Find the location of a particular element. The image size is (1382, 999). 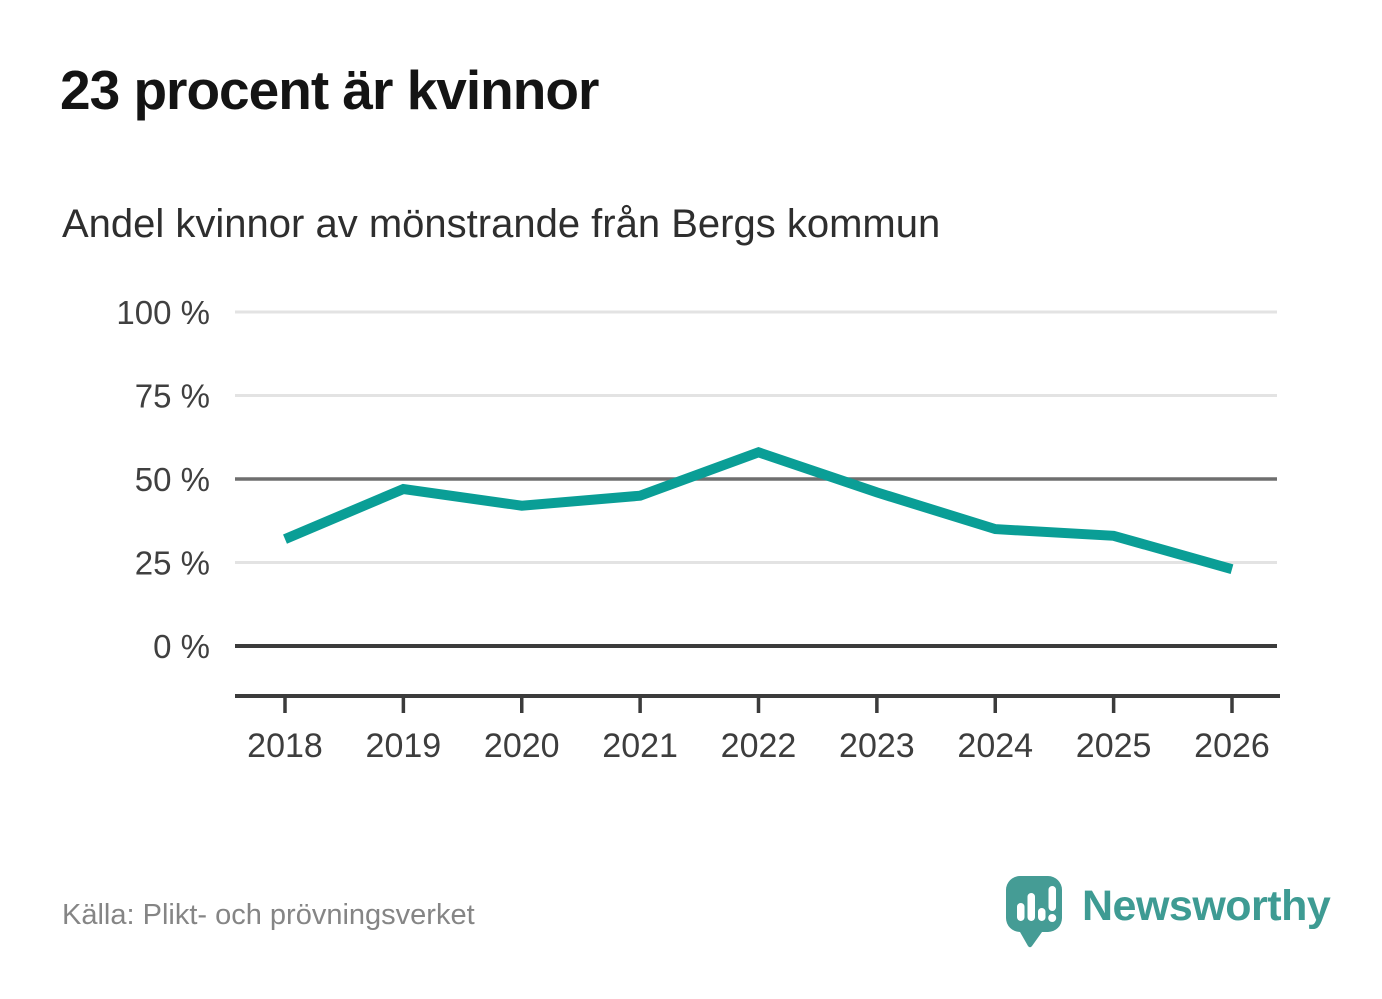

x-axis-tick-label: 2019 is located at coordinates (404, 746).